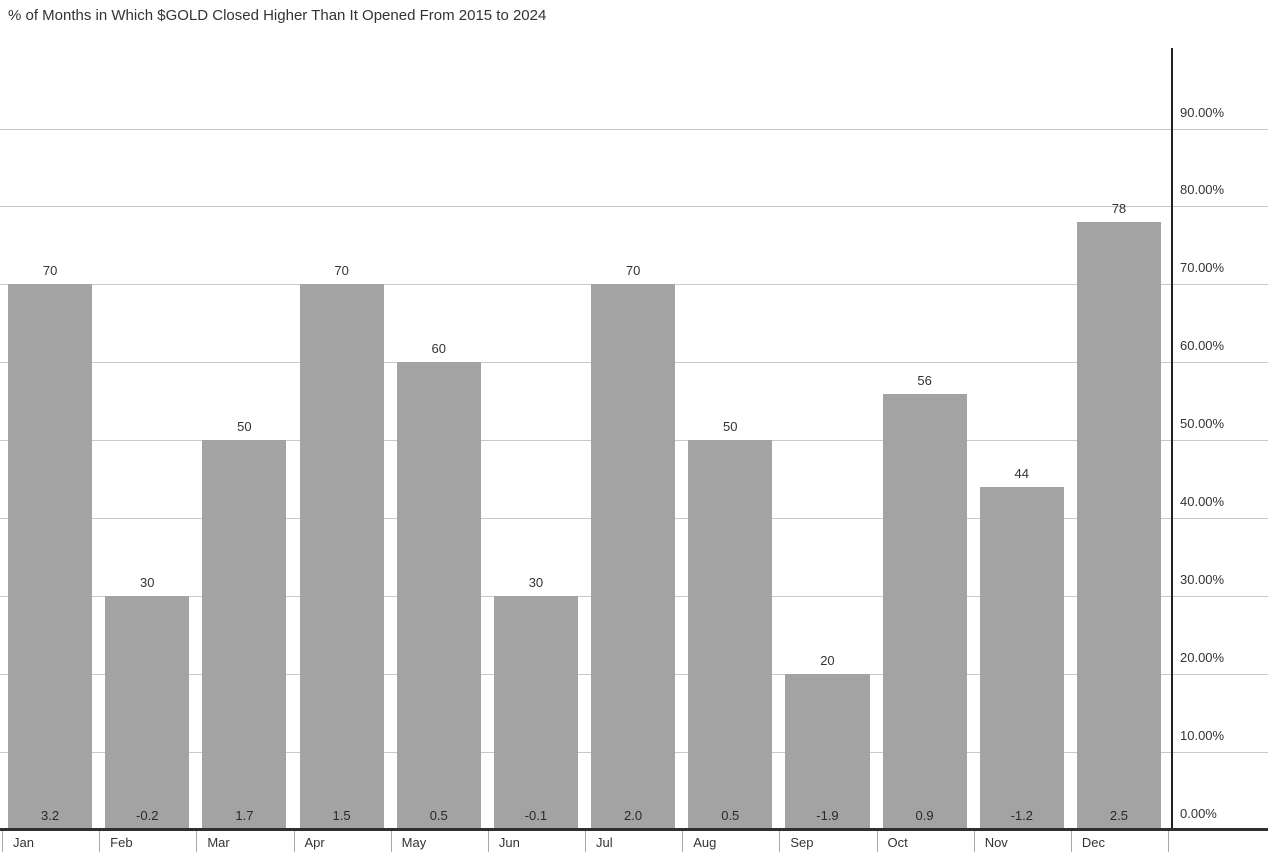 This screenshot has width=1268, height=854. What do you see at coordinates (705, 842) in the screenshot?
I see `month-label: Aug` at bounding box center [705, 842].